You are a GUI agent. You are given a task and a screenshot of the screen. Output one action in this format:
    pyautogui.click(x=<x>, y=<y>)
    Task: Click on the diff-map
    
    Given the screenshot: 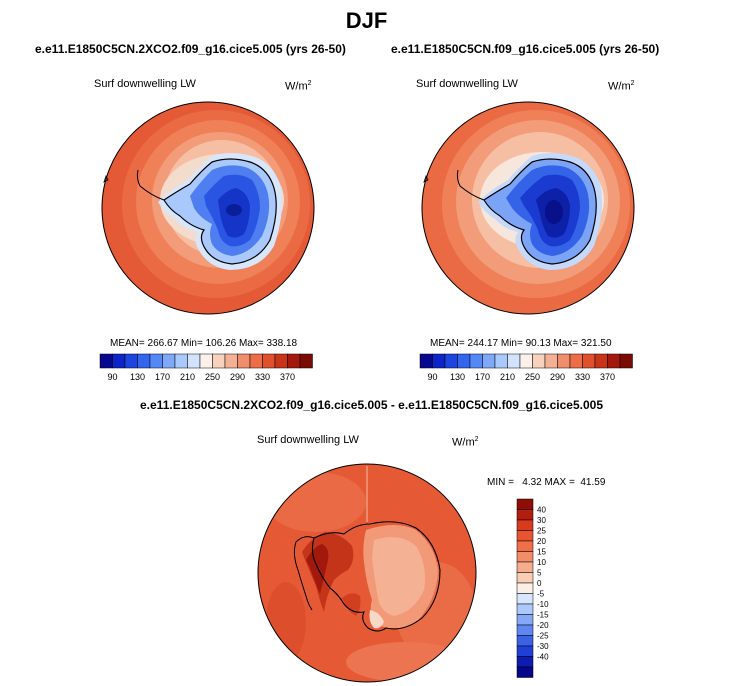 What is the action you would take?
    pyautogui.click(x=367, y=573)
    